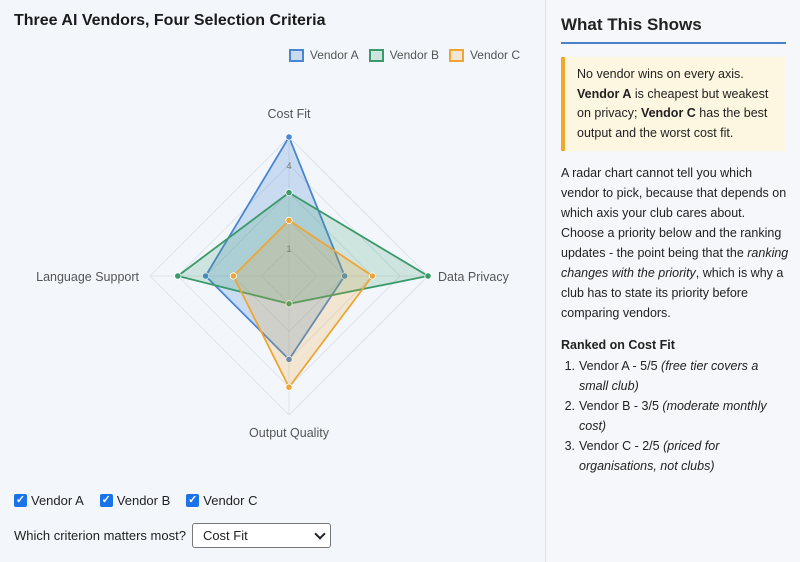 The width and height of the screenshot is (800, 562). What do you see at coordinates (631, 24) in the screenshot?
I see `side-title: What This Shows` at bounding box center [631, 24].